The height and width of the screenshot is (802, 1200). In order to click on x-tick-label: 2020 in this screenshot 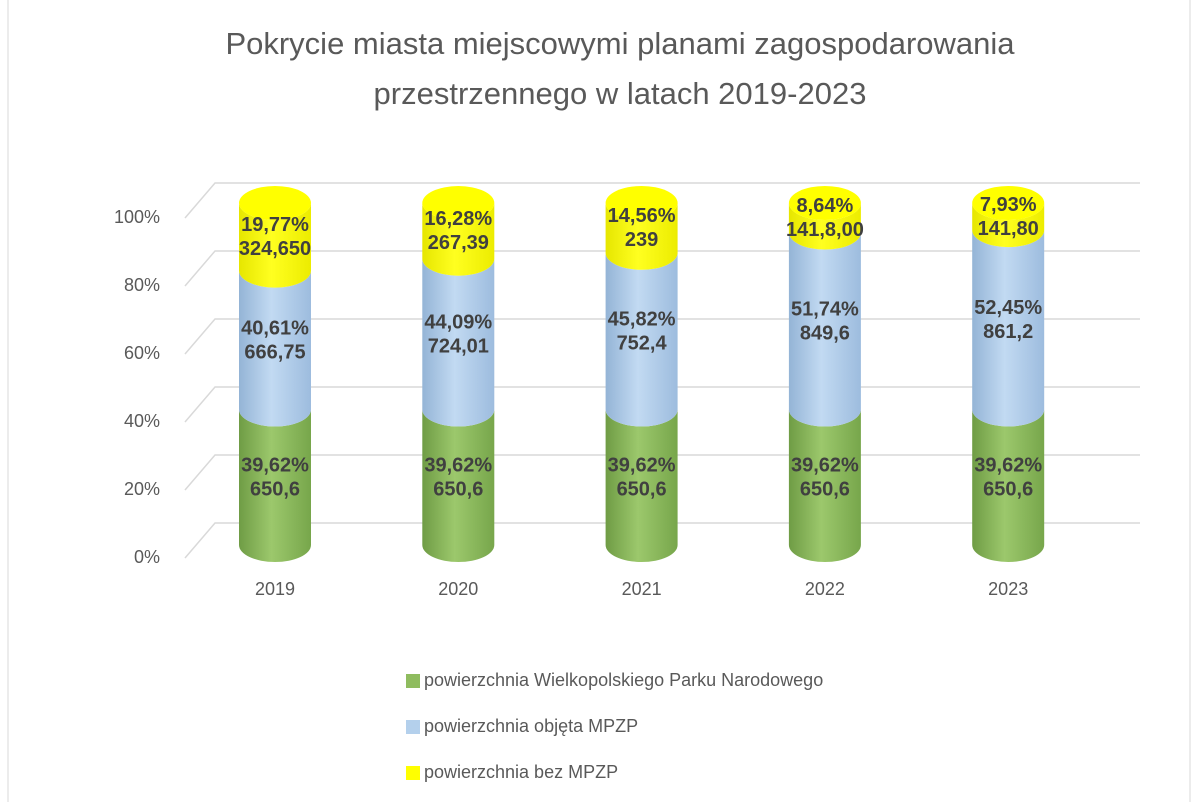, I will do `click(458, 589)`.